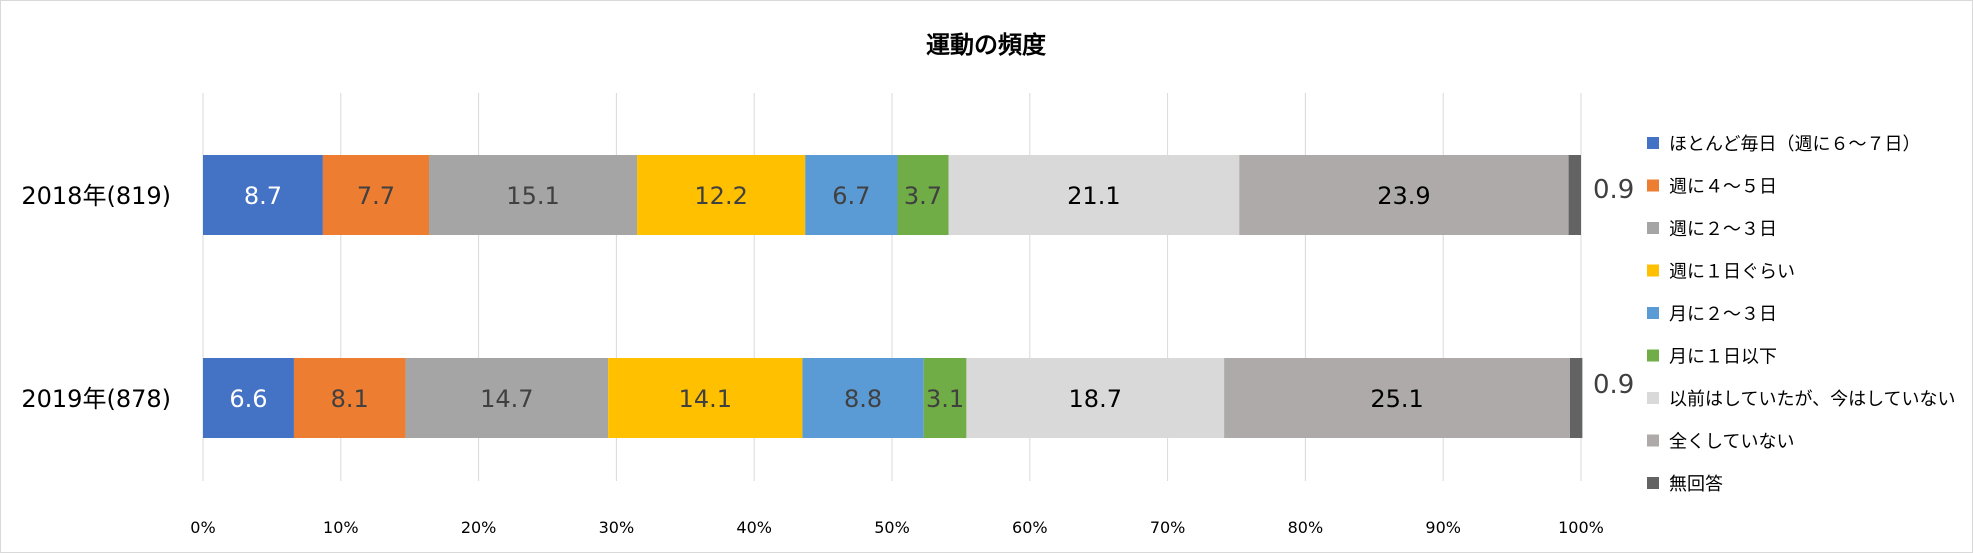 The height and width of the screenshot is (553, 1973). I want to click on data-label: 12.2, so click(720, 196).